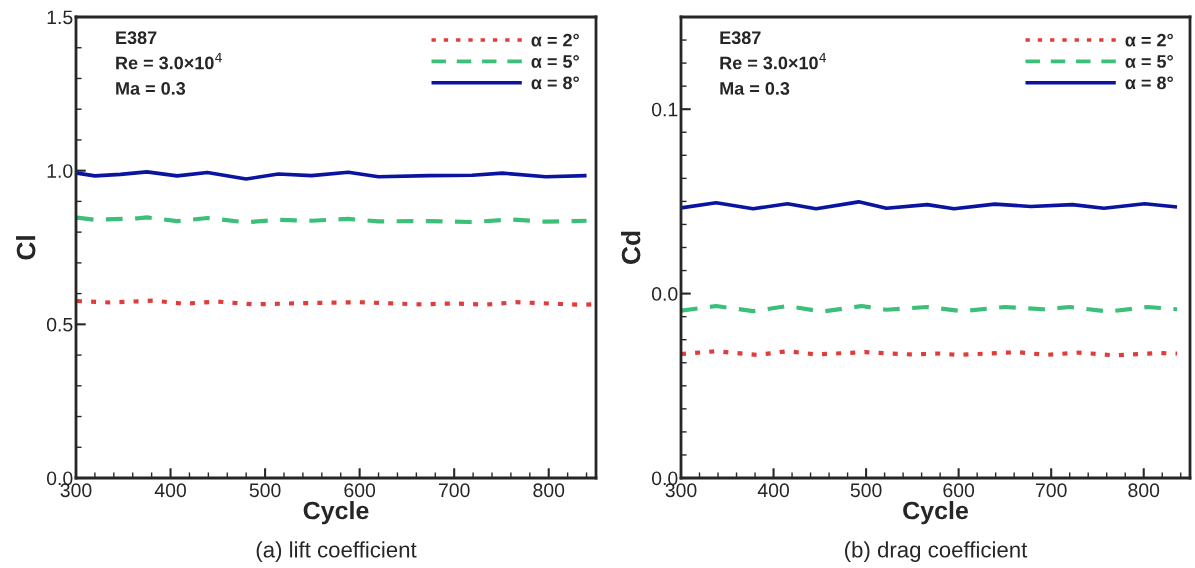 This screenshot has width=1195, height=568. Describe the element at coordinates (631, 247) in the screenshot. I see `y-axis-title: Cd` at that location.